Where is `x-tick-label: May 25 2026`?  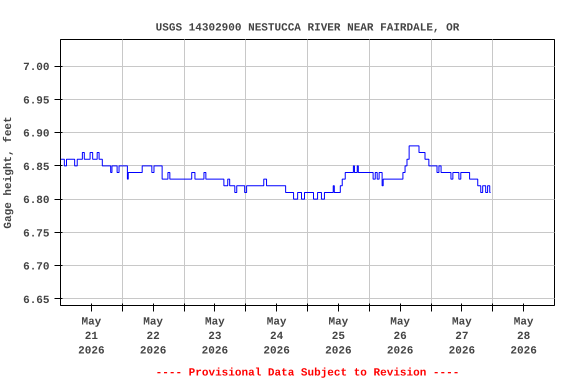 x-tick-label: May 25 2026 is located at coordinates (338, 337).